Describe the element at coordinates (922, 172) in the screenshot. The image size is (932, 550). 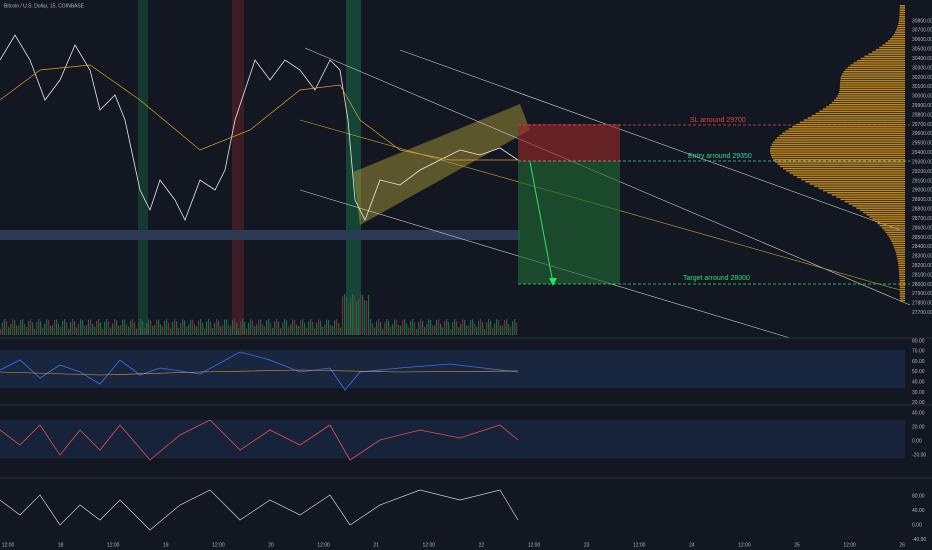
I see `price-label: 29200.00` at that location.